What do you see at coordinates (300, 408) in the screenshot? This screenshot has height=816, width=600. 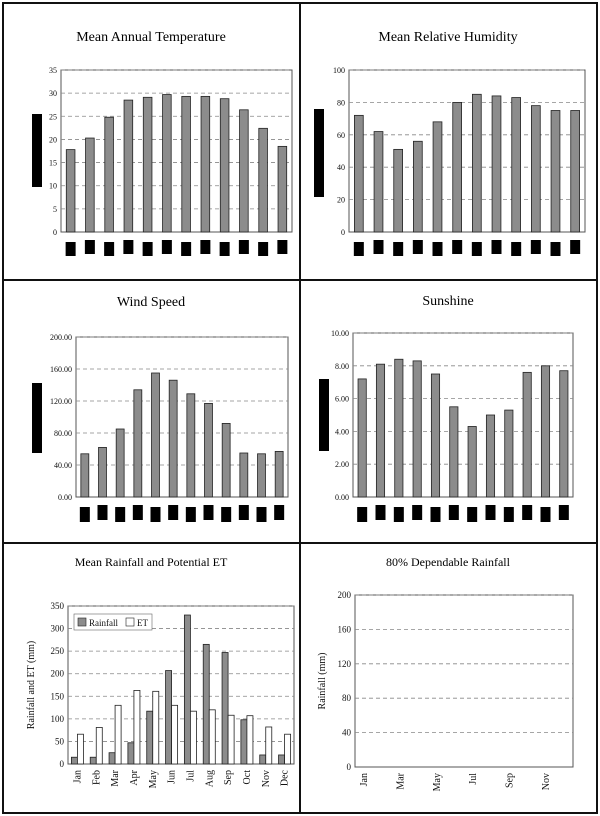 I see `column-divider` at bounding box center [300, 408].